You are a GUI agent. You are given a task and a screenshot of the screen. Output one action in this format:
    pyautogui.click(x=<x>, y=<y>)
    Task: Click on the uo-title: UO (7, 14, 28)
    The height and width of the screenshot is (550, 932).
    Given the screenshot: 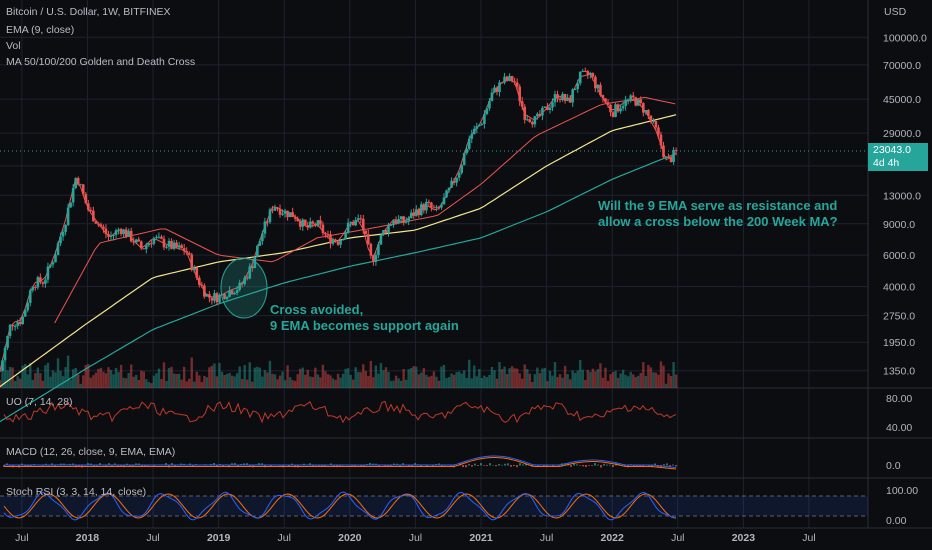 What is the action you would take?
    pyautogui.click(x=39, y=402)
    